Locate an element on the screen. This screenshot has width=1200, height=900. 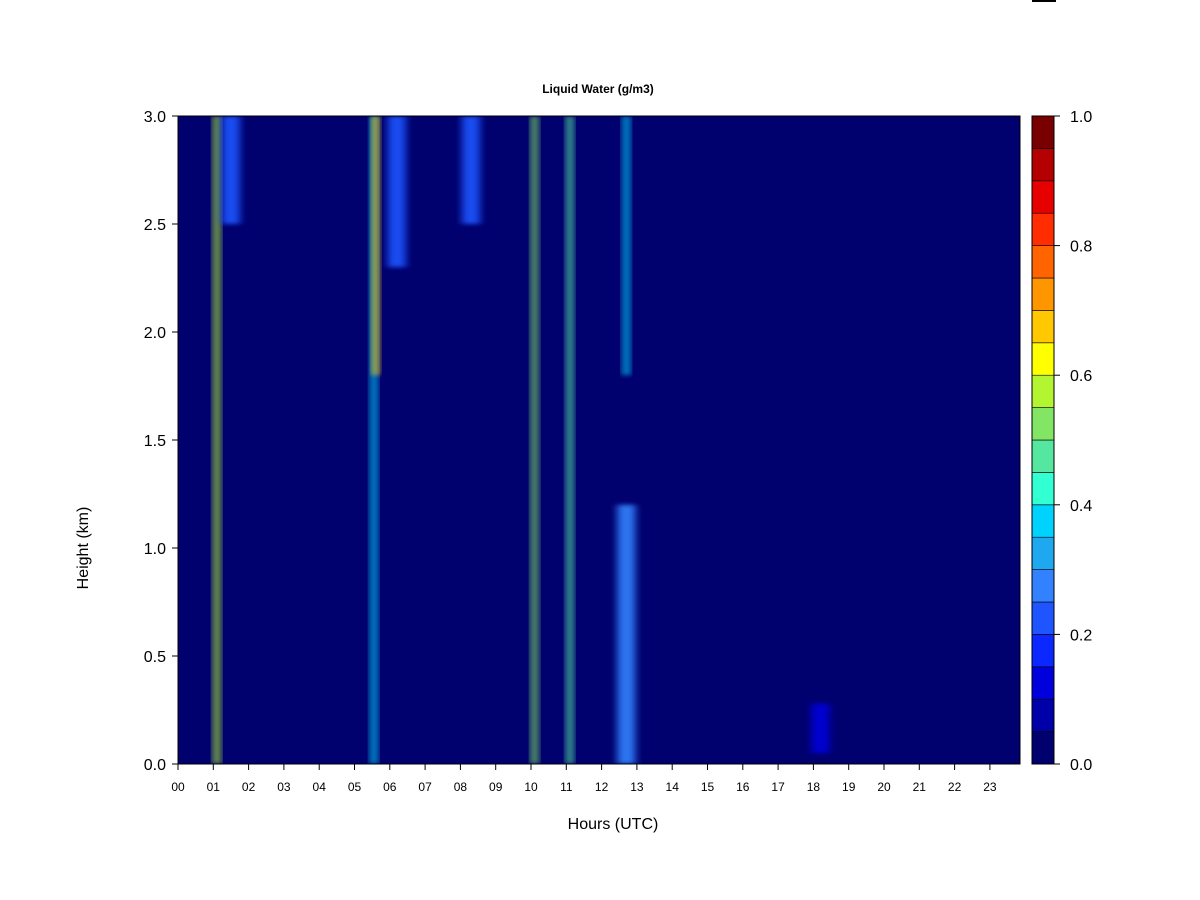
x-tick-label: 00 is located at coordinates (178, 787).